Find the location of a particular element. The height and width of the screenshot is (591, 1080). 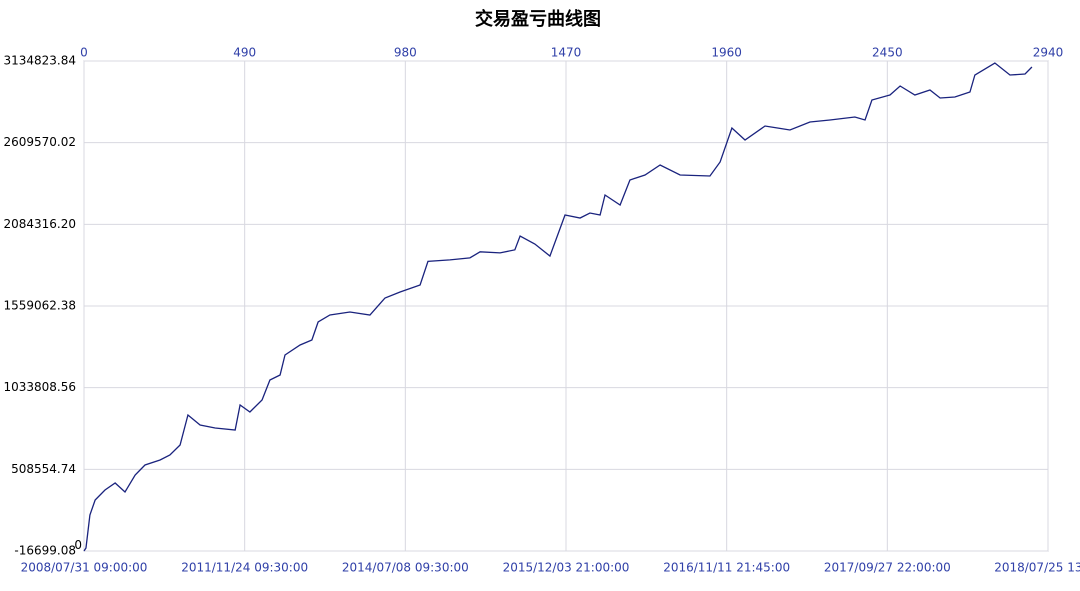

x-tick-label: 0 is located at coordinates (84, 53).